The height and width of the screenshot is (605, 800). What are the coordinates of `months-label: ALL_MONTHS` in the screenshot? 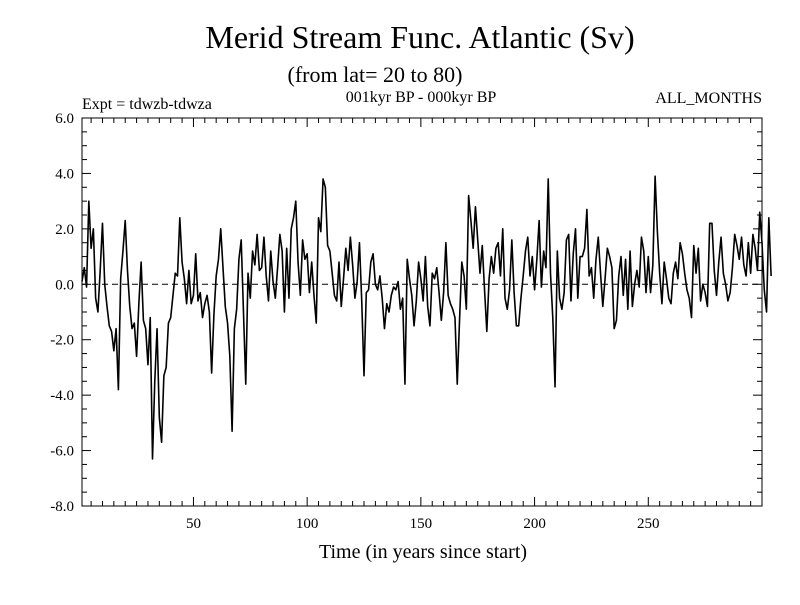 It's located at (708, 98).